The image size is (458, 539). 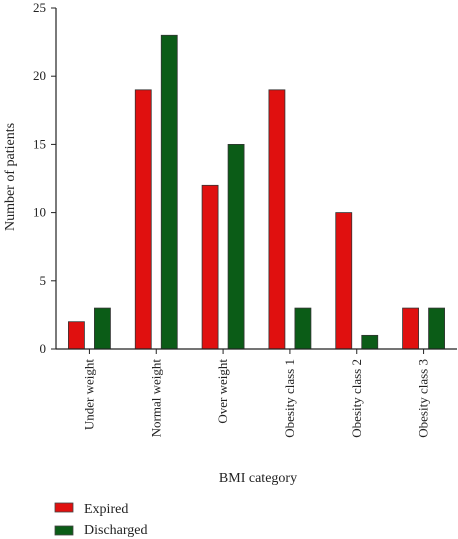 I want to click on bar-expired-normal-weight, so click(x=143, y=219).